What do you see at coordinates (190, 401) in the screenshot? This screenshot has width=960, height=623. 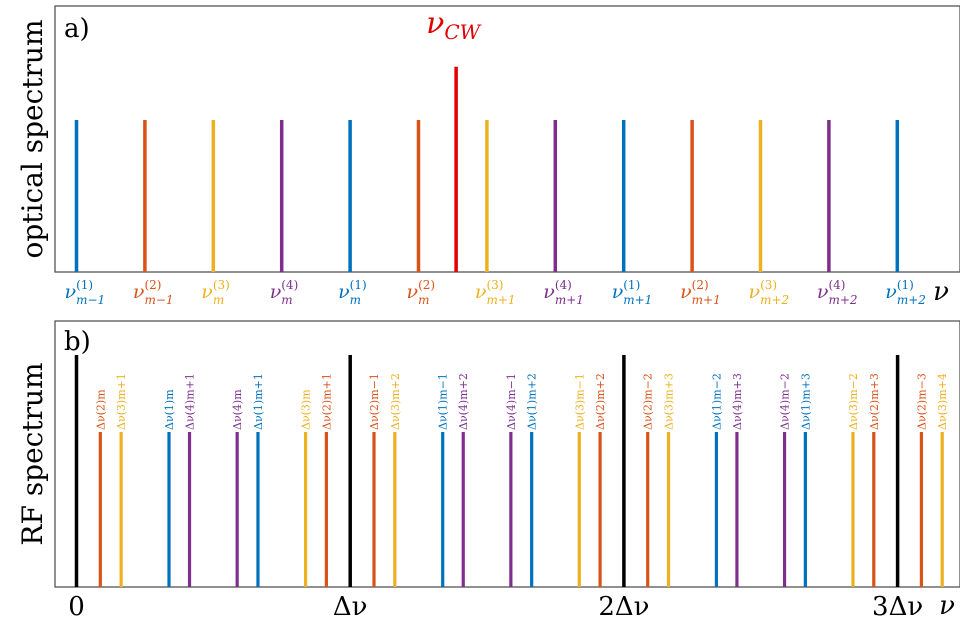 I see `rf-line-label-4: Δν(4)m+1` at bounding box center [190, 401].